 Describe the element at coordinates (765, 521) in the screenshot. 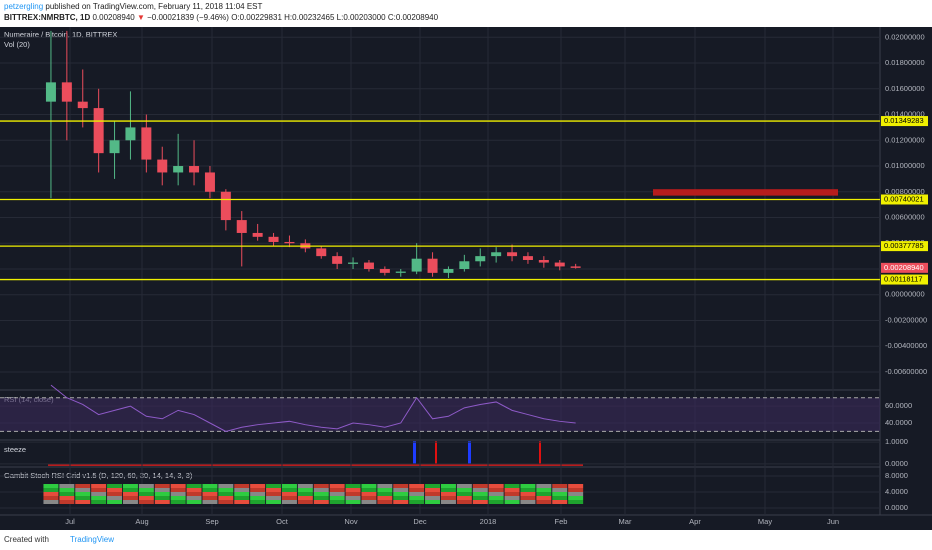

I see `x-tick-label: May` at that location.